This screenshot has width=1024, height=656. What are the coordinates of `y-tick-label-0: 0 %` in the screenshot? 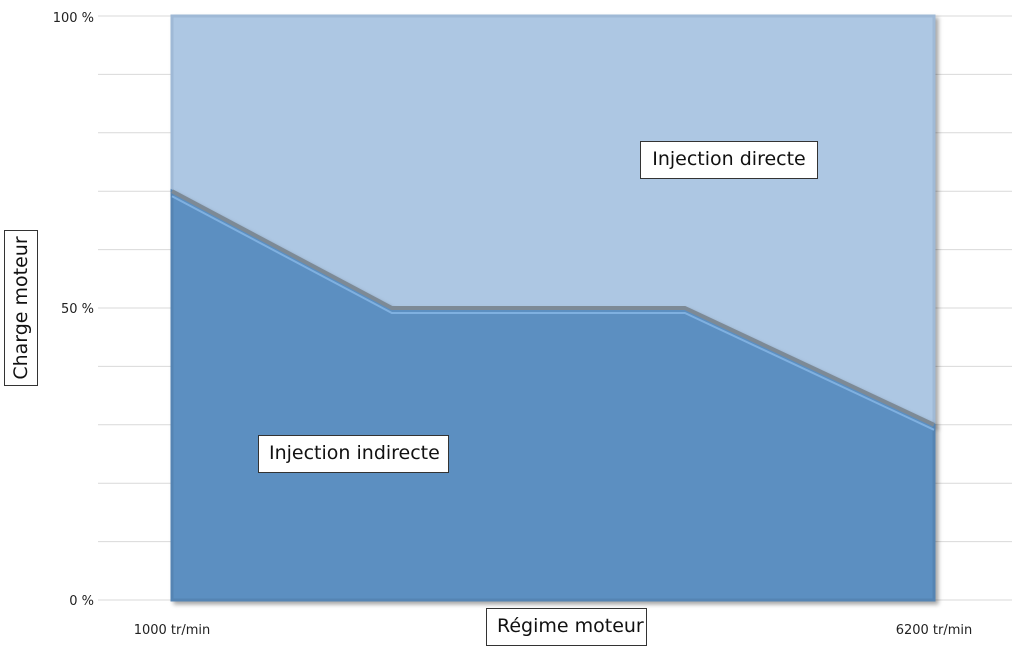 It's located at (81, 601).